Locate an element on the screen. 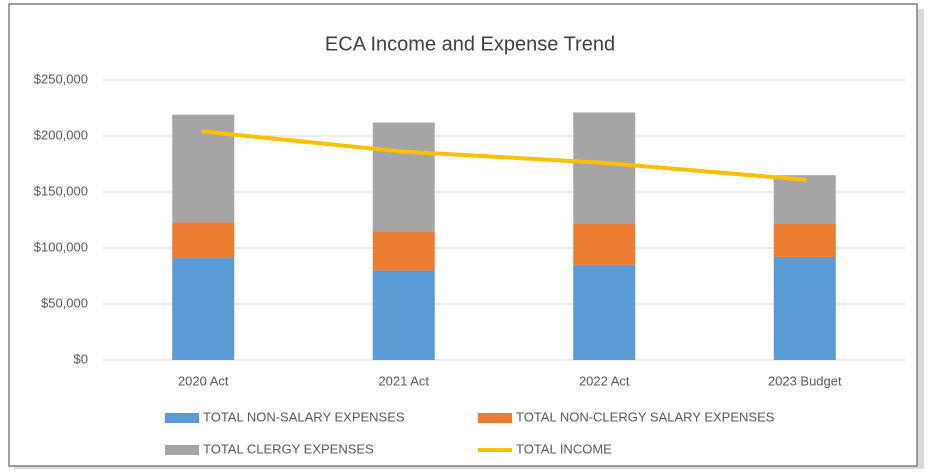 This screenshot has height=472, width=930. x-tick-label: 2022 Act is located at coordinates (604, 380).